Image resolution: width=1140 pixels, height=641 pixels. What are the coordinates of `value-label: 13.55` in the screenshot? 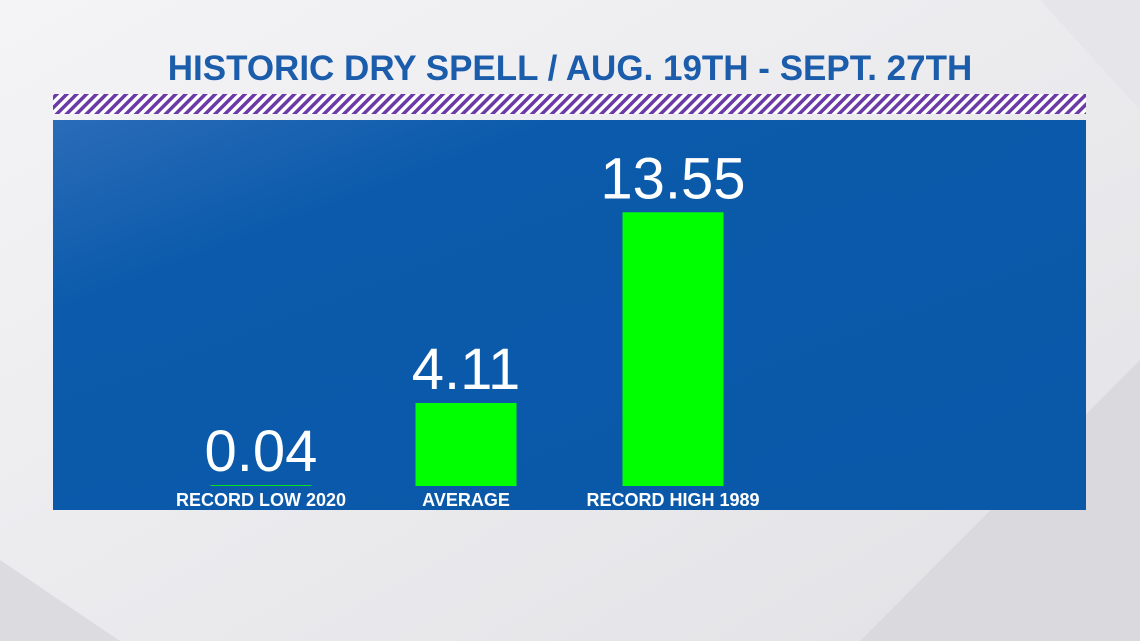 It's located at (672, 178).